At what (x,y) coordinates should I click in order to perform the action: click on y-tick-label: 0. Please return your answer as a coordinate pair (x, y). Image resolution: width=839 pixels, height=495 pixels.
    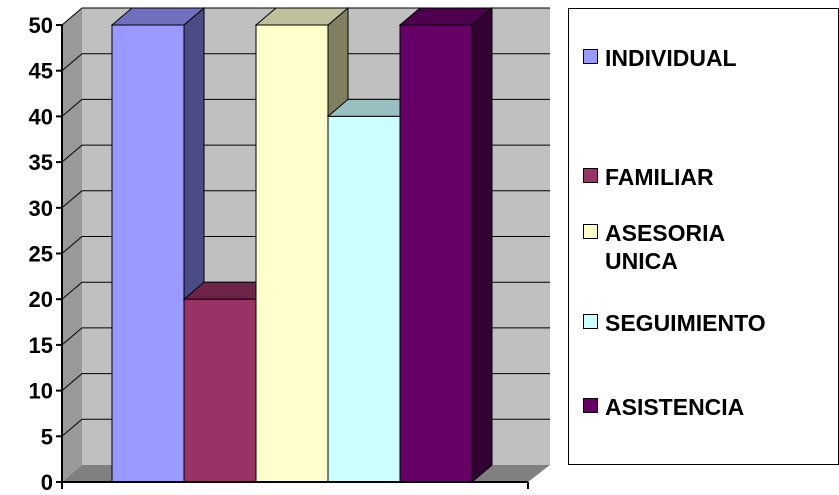
    Looking at the image, I should click on (47, 482).